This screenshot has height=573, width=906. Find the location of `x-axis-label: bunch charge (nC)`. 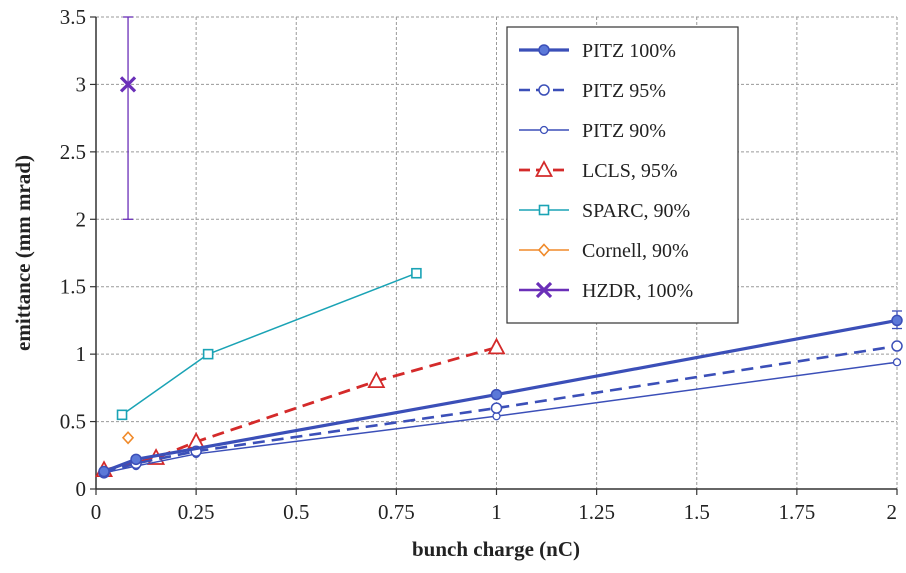

x-axis-label: bunch charge (nC) is located at coordinates (496, 549).